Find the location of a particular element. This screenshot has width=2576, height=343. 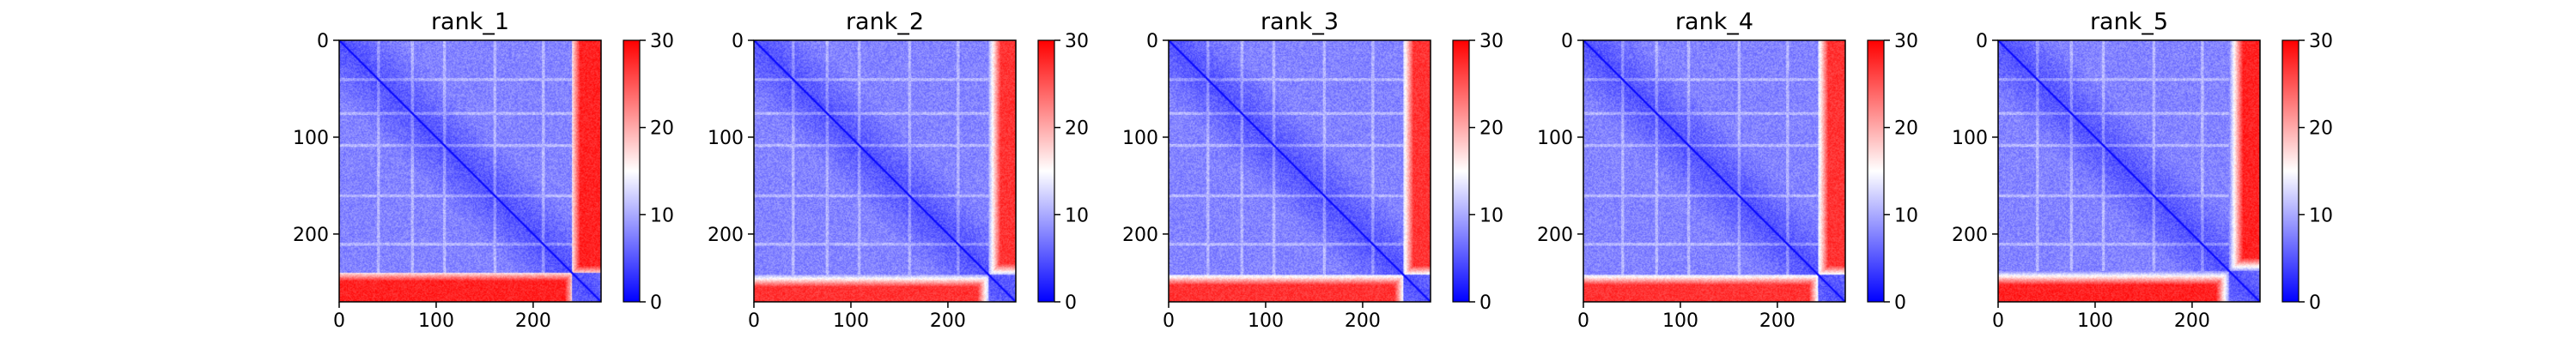

heatmap-panel-3: rank_3 0 100 200 0 100 200 0 10 20 30 is located at coordinates (1313, 171).